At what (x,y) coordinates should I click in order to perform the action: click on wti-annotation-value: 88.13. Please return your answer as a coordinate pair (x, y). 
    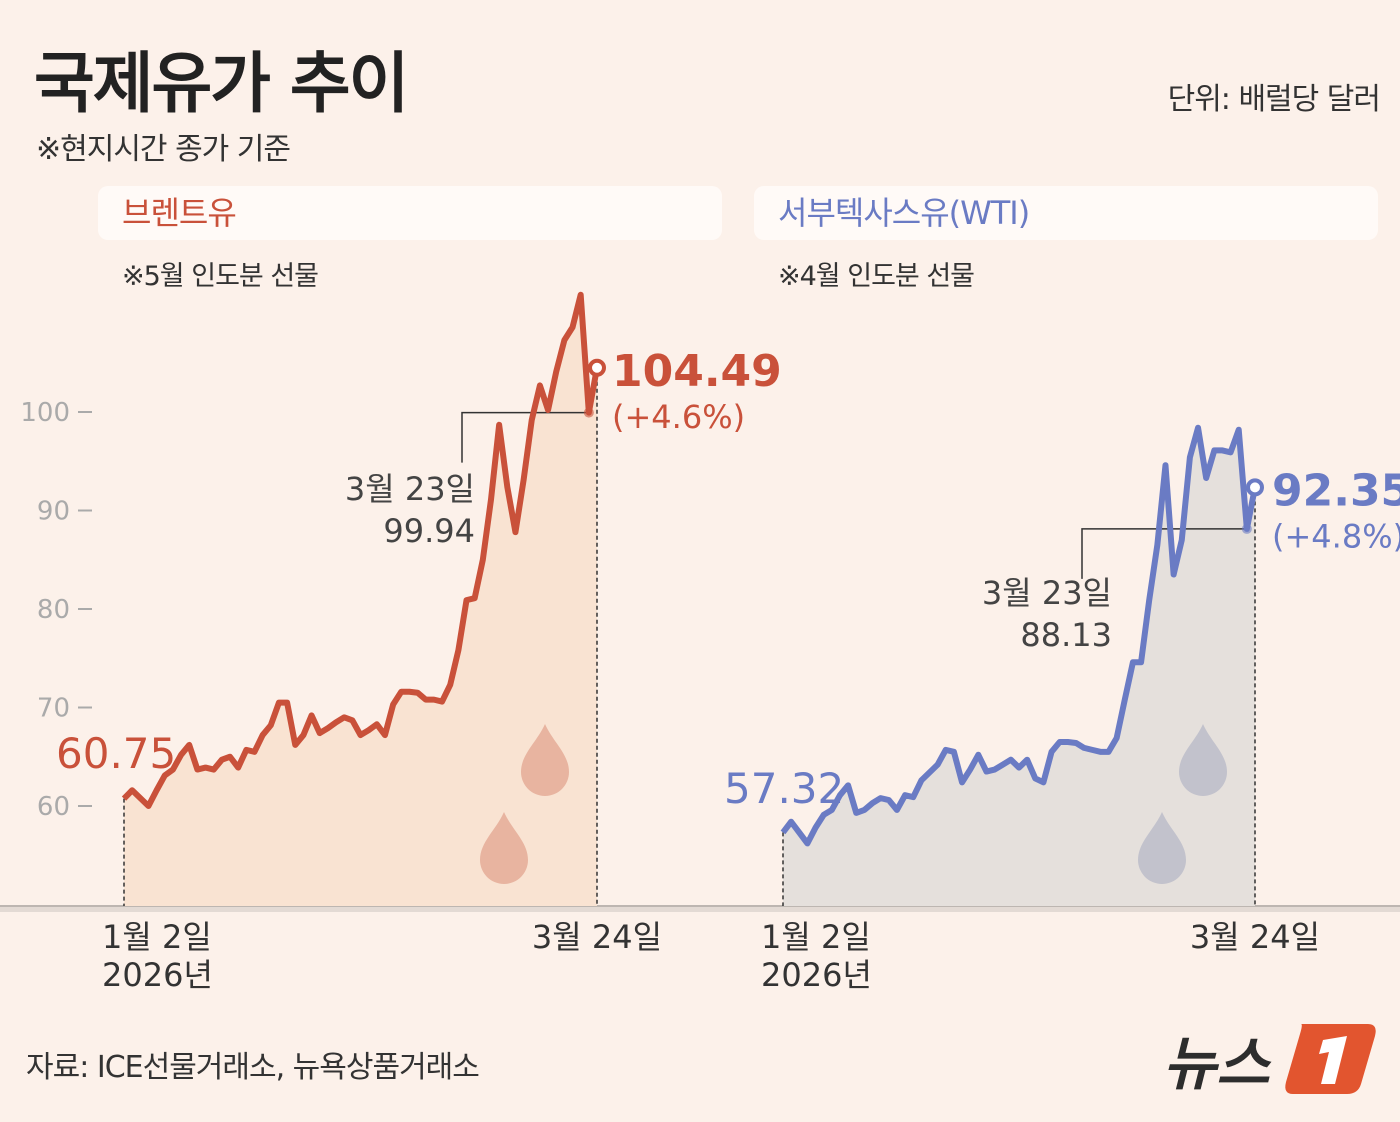
    Looking at the image, I should click on (1066, 635).